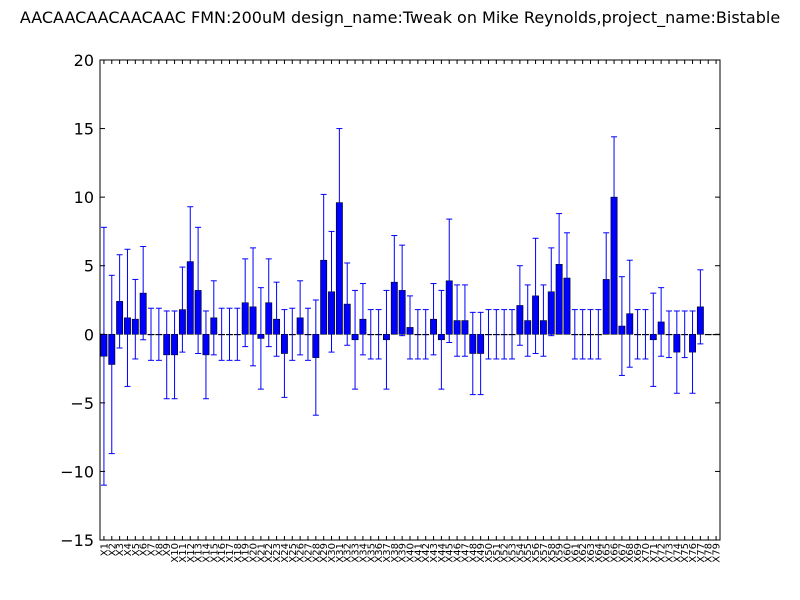 Image resolution: width=800 pixels, height=600 pixels. I want to click on y-tick-label-15: 15, so click(84, 129).